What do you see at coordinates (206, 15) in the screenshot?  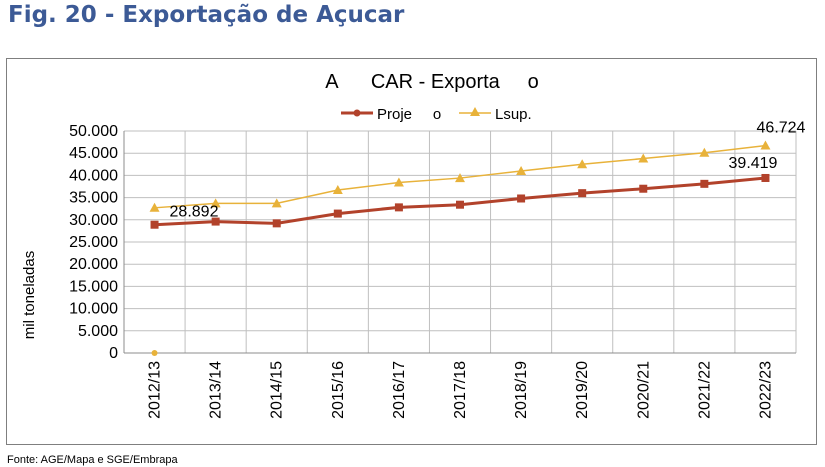 I see `figure-title: Fig. 20 - Exportação de Açucar` at bounding box center [206, 15].